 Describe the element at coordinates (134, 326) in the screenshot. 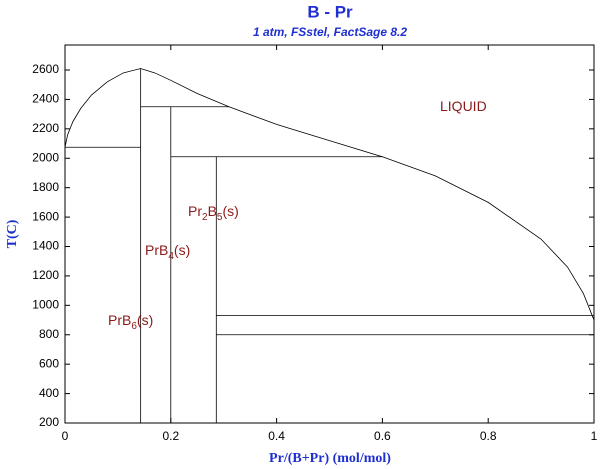

I see `label-part: 6` at that location.